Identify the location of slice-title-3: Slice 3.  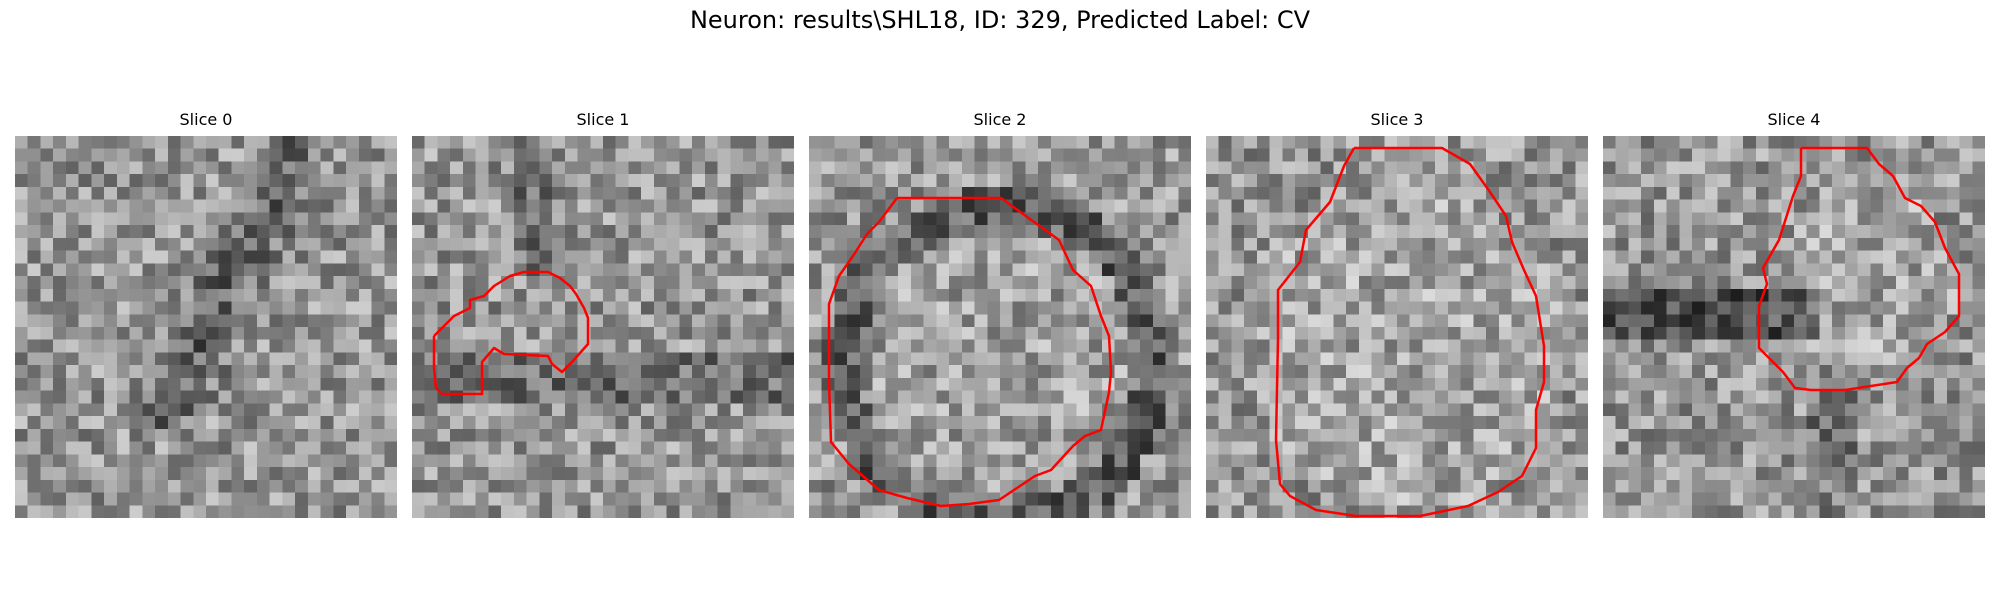
(1397, 119).